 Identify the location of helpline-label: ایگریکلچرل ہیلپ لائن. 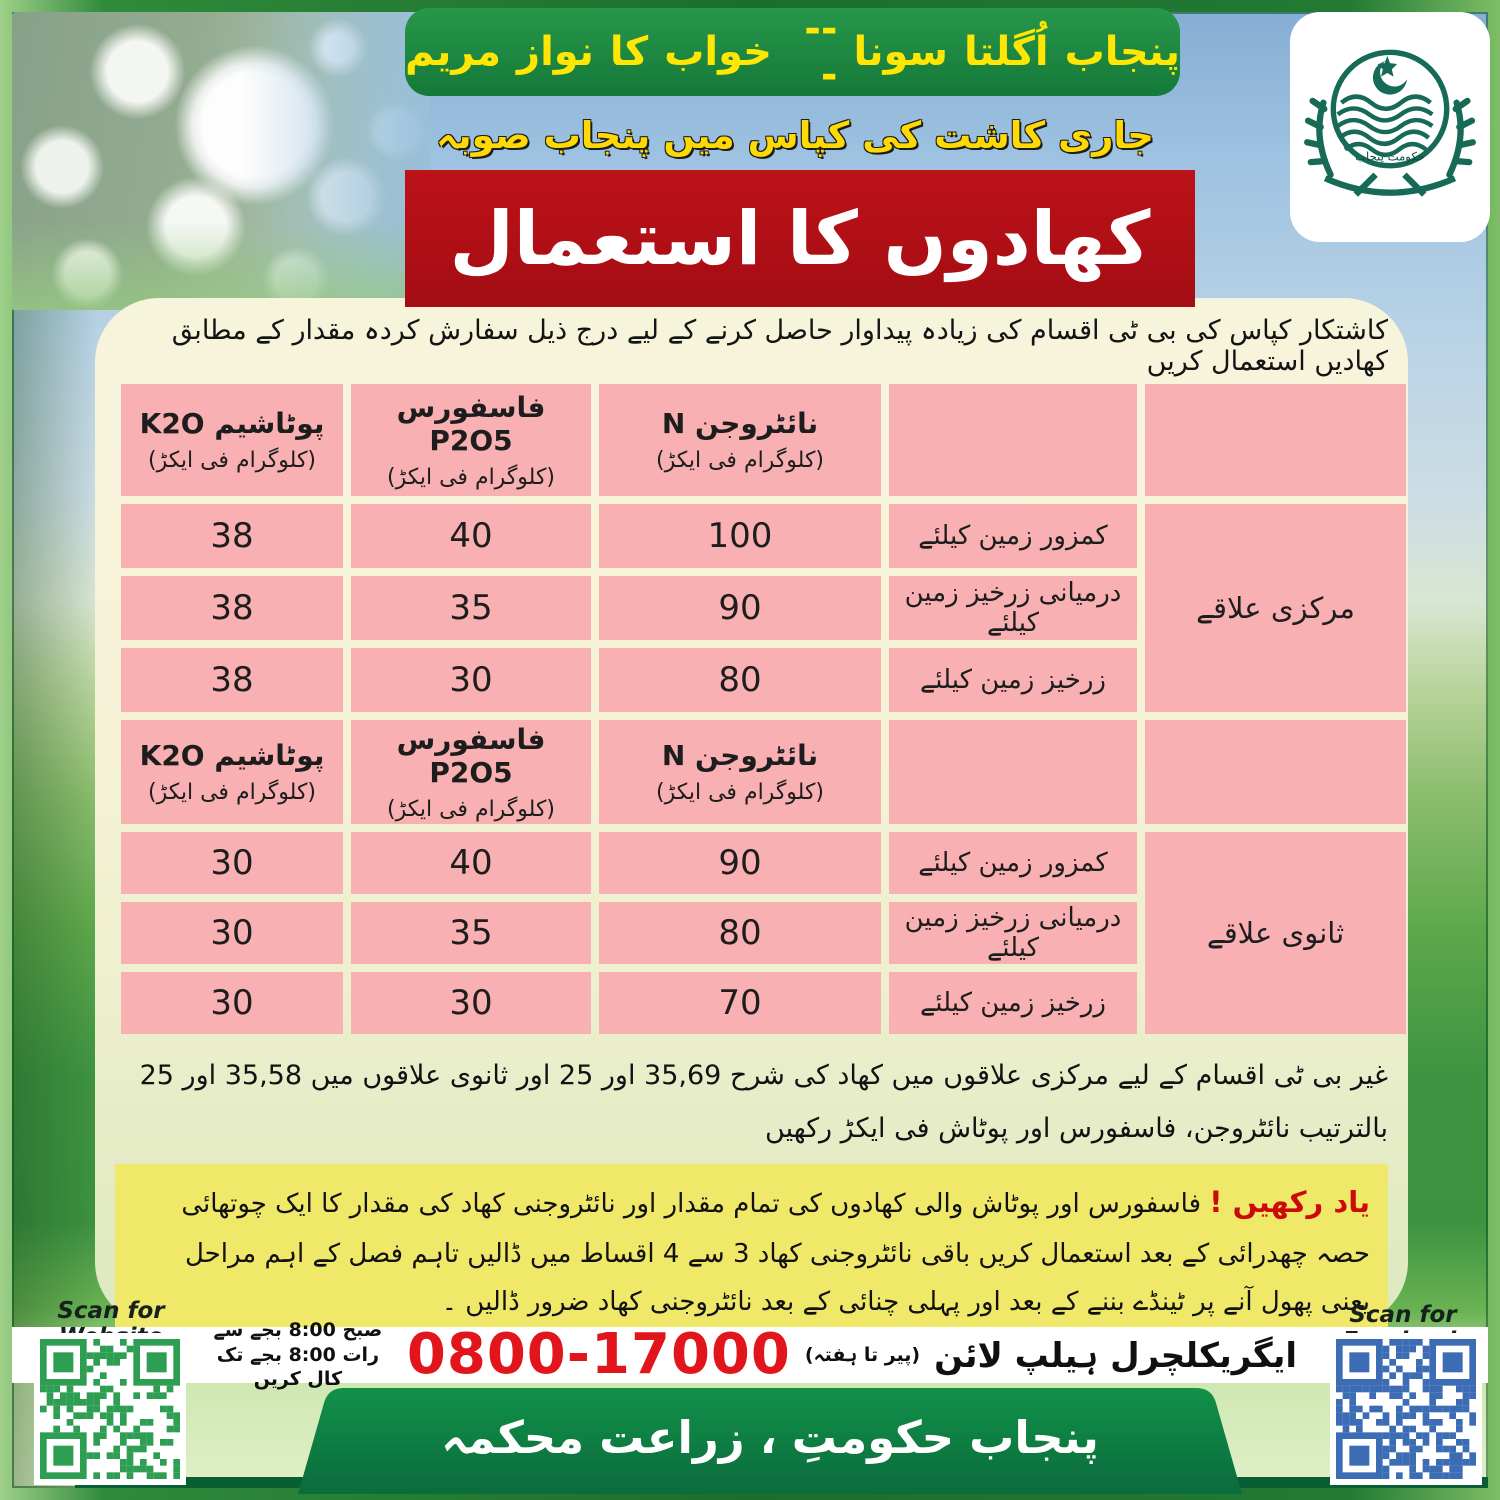
(1116, 1355).